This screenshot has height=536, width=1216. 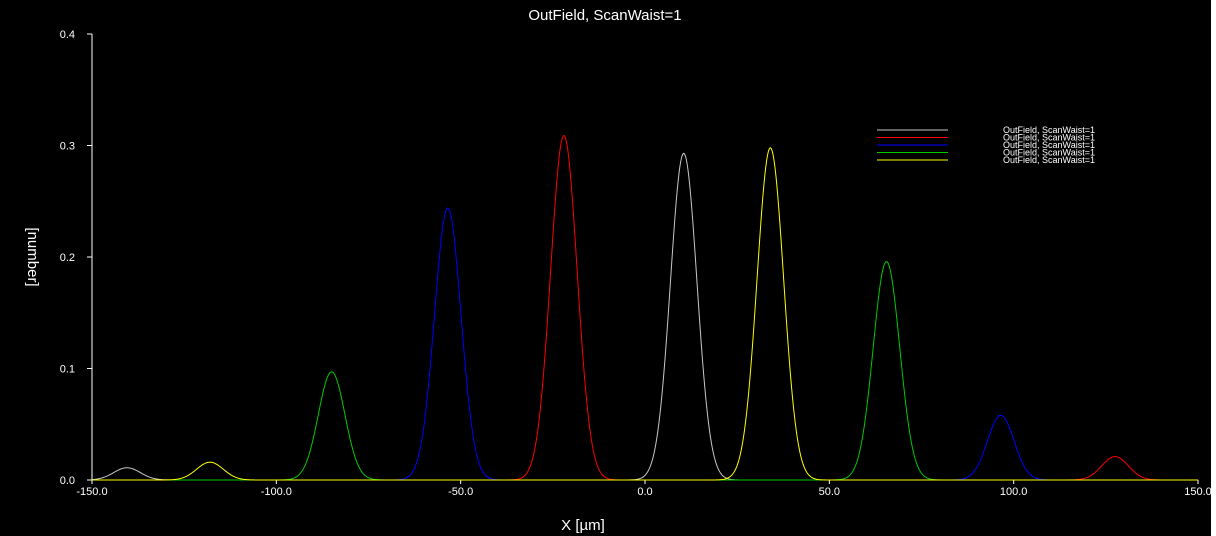 I want to click on x-tick-label: 100.0, so click(x=1014, y=492).